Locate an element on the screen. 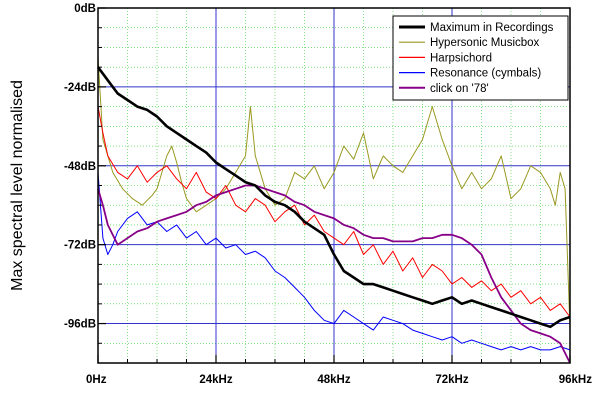  x-tick-label: 24kHz is located at coordinates (215, 380).